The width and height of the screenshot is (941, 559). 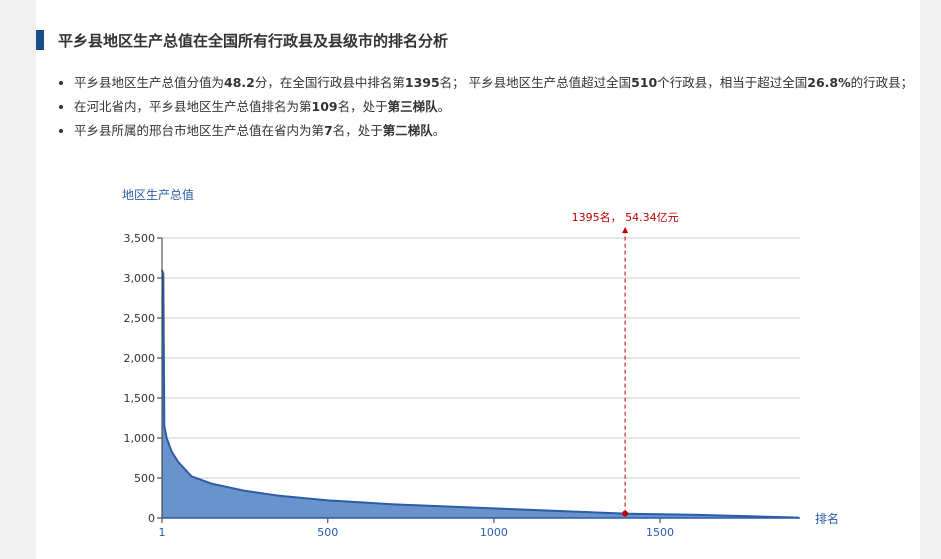 I want to click on highlight-value: 第二梯队, so click(x=407, y=130).